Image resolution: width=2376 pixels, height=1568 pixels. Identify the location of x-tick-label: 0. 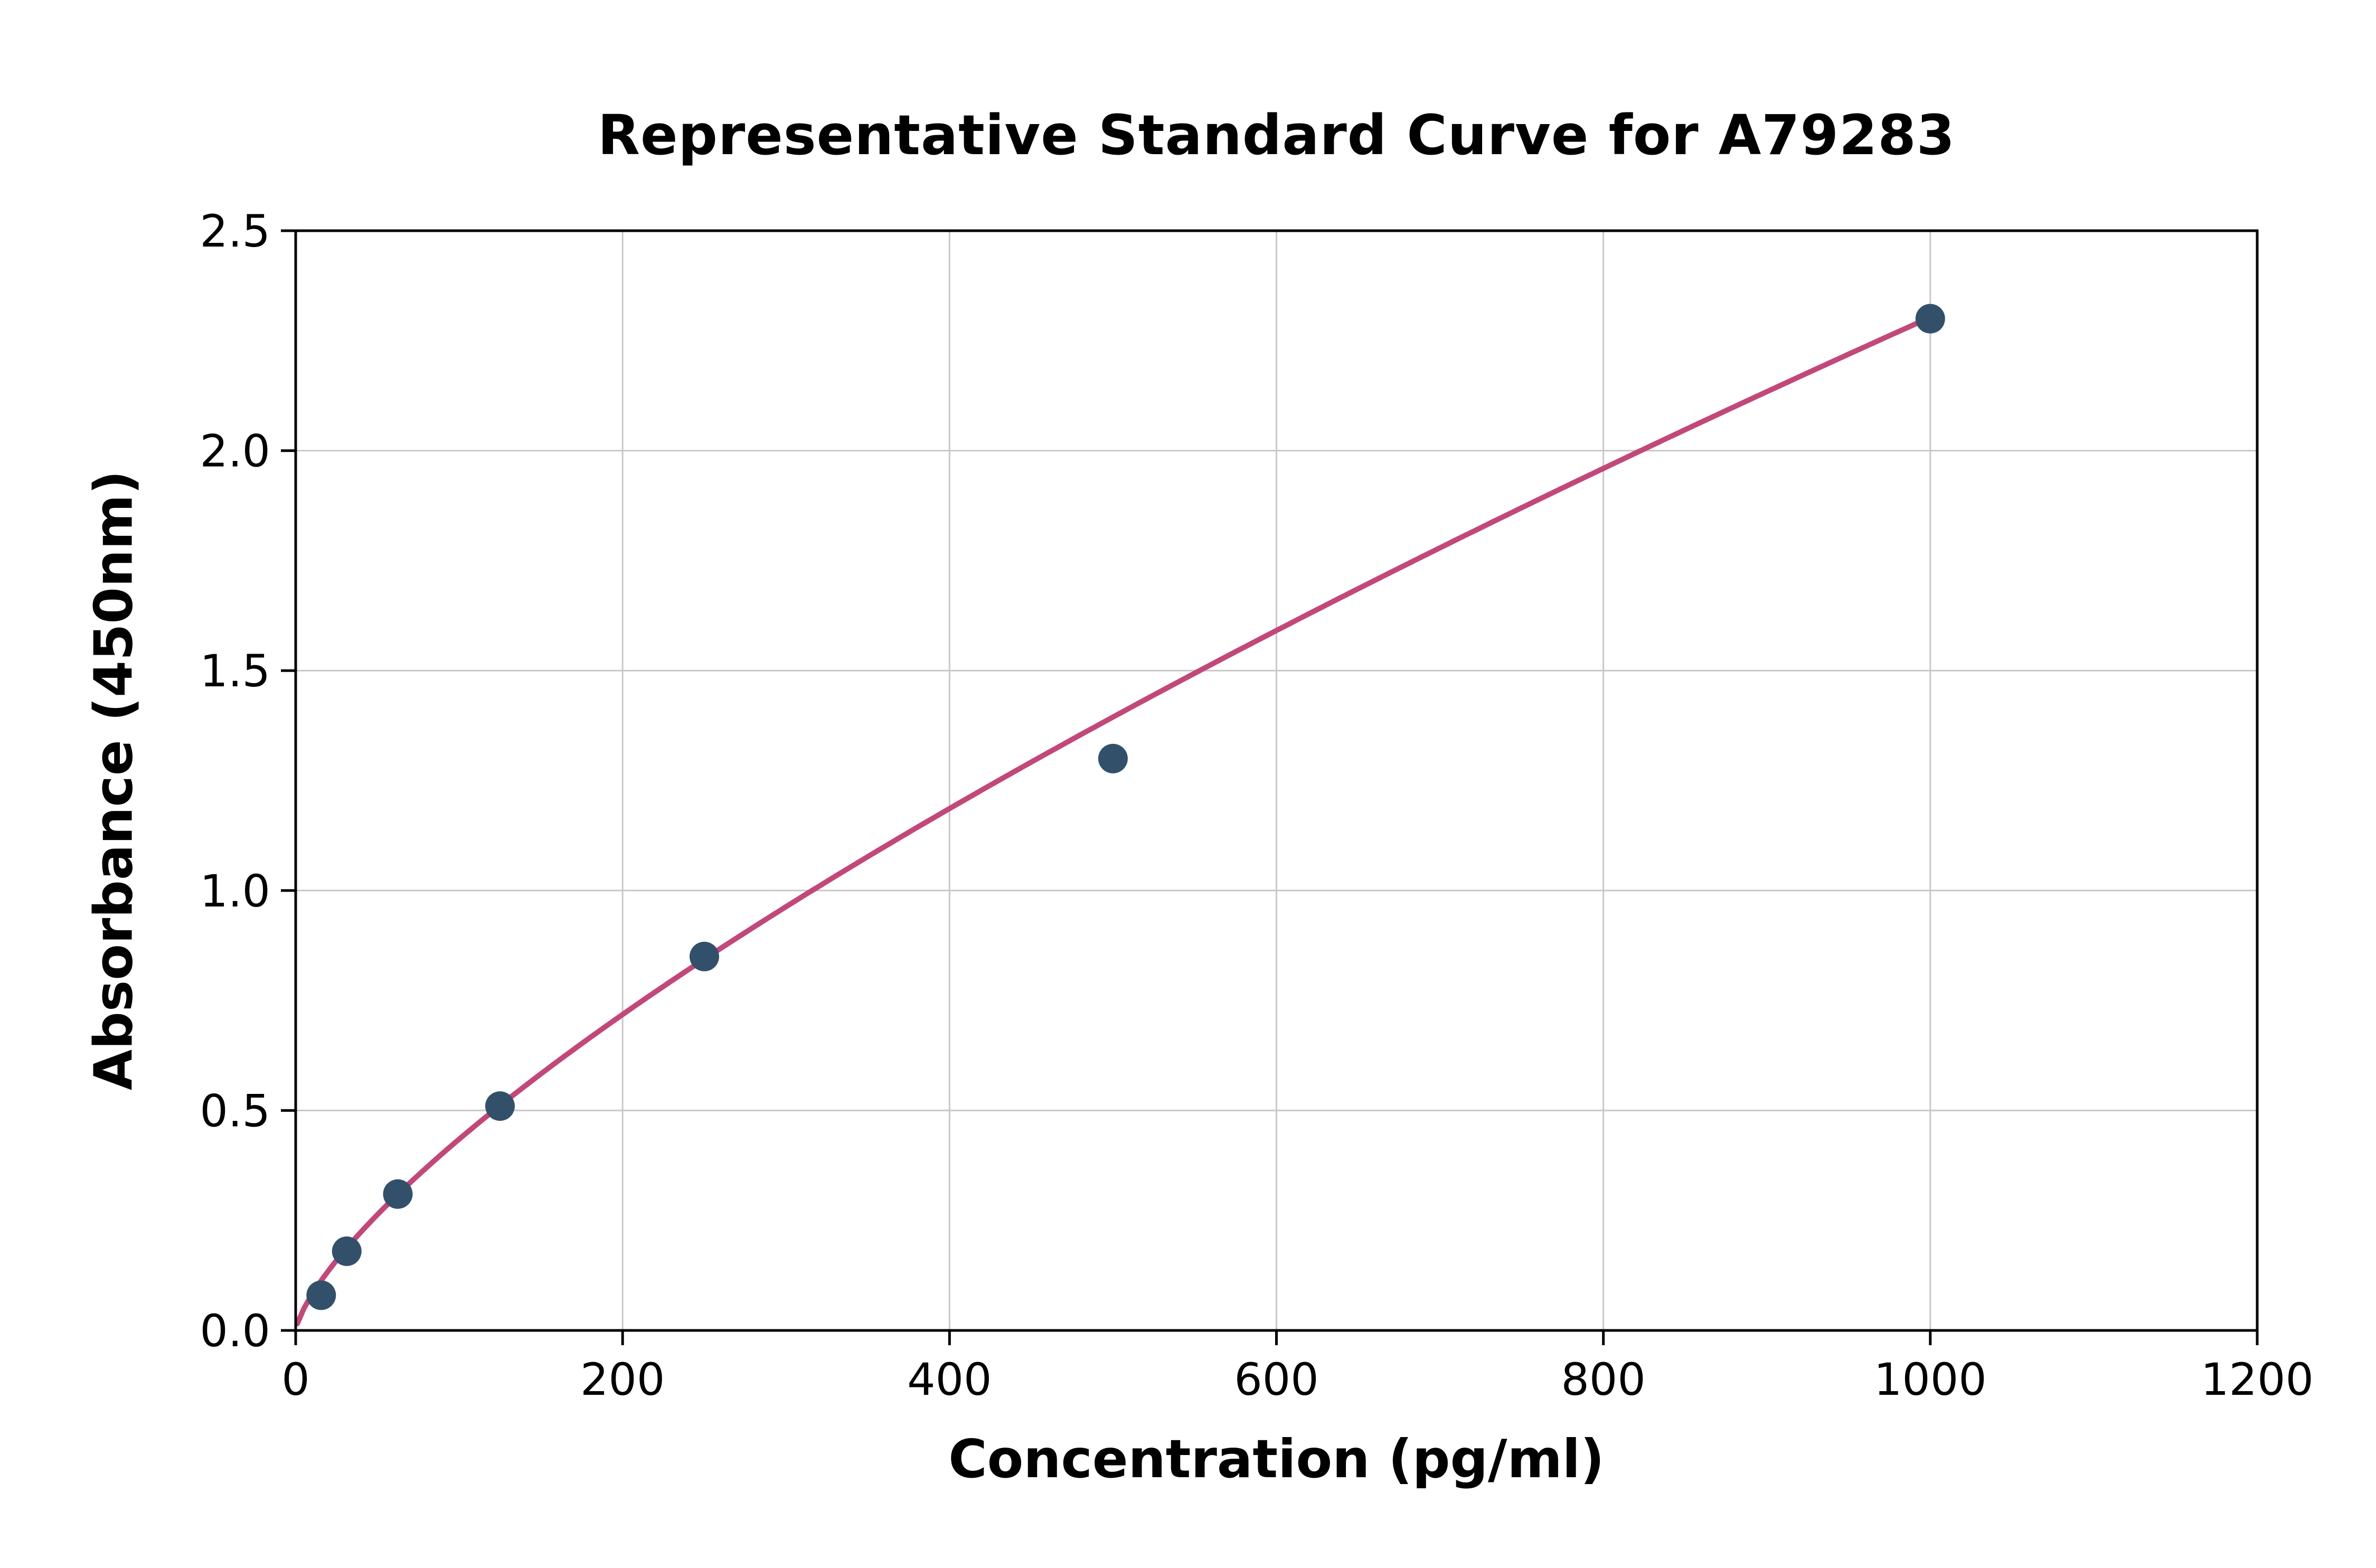
(295, 1380).